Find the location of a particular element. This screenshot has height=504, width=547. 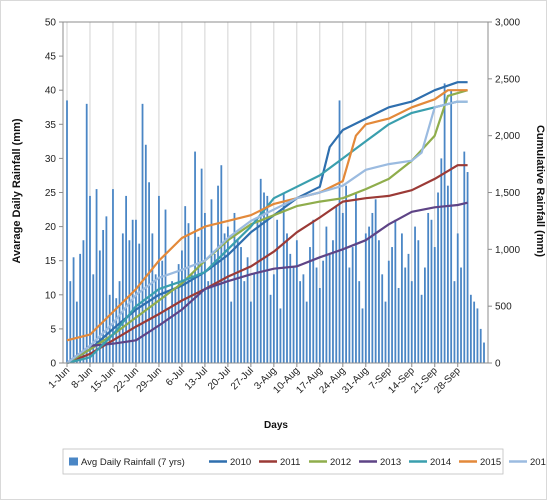

legend-box is located at coordinates (283, 461).